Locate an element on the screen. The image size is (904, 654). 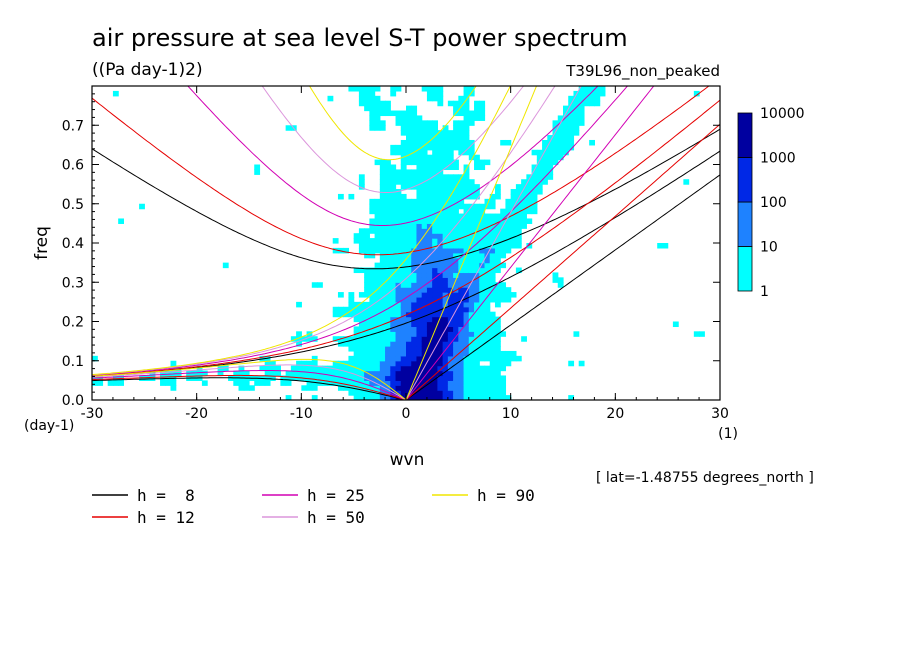
y-axis-label: freq is located at coordinates (42, 243).